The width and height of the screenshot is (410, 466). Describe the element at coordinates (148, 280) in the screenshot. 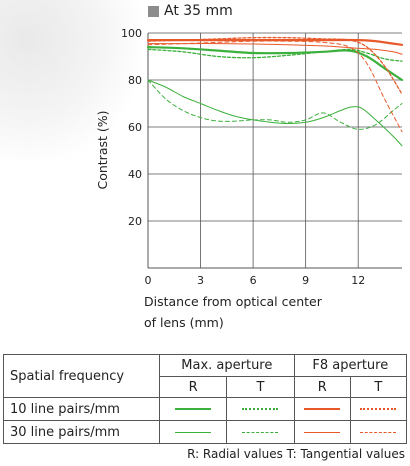

I see `x-tick-label: 0` at that location.